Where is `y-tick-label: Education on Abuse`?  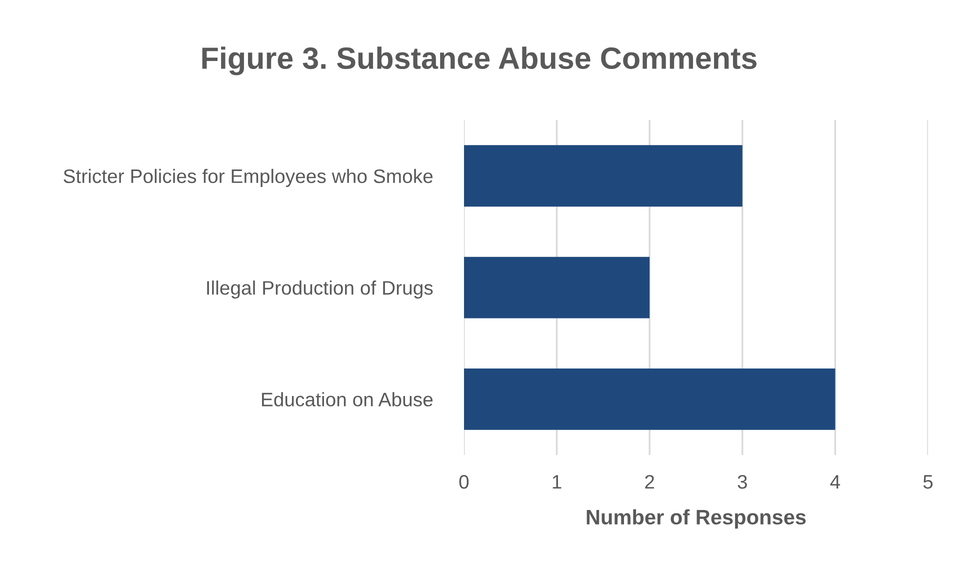 y-tick-label: Education on Abuse is located at coordinates (347, 399).